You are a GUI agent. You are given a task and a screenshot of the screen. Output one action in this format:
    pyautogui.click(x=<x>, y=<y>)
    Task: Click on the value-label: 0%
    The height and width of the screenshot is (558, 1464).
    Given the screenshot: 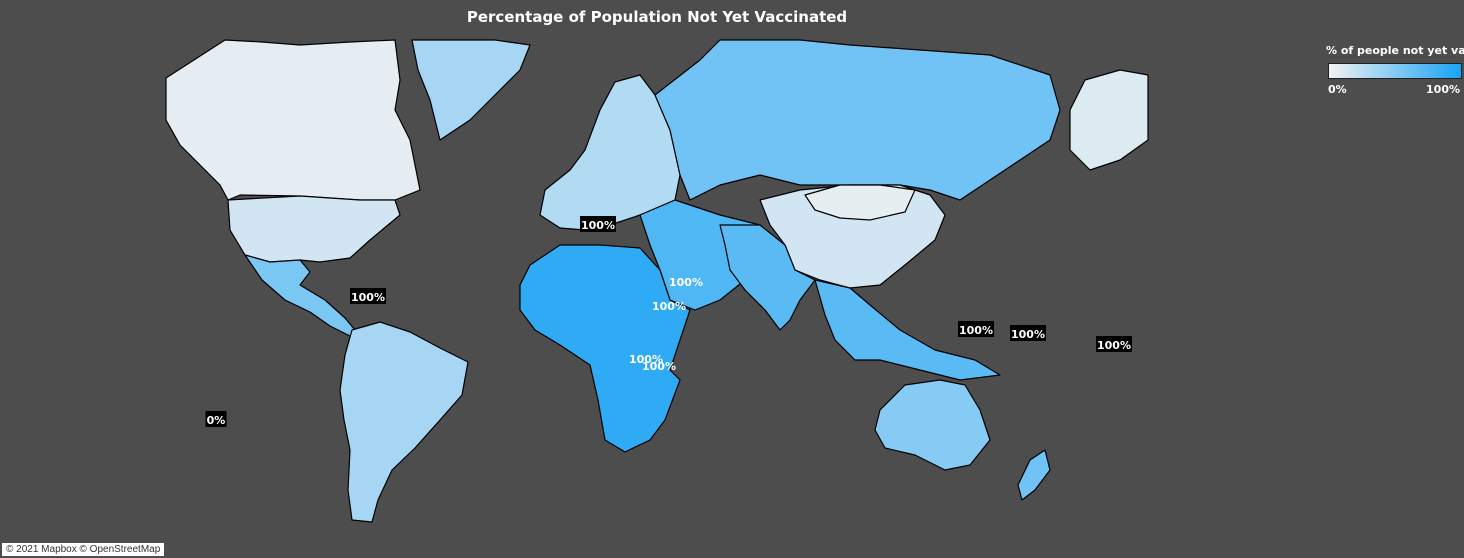 What is the action you would take?
    pyautogui.click(x=216, y=419)
    